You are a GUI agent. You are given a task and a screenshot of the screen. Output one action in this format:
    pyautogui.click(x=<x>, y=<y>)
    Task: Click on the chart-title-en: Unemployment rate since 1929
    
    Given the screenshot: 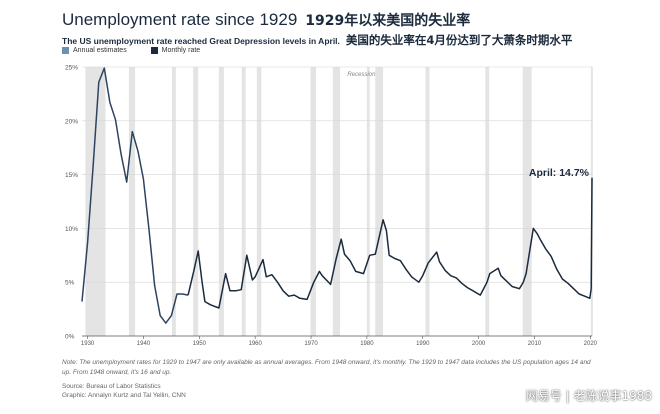 What is the action you would take?
    pyautogui.click(x=180, y=19)
    